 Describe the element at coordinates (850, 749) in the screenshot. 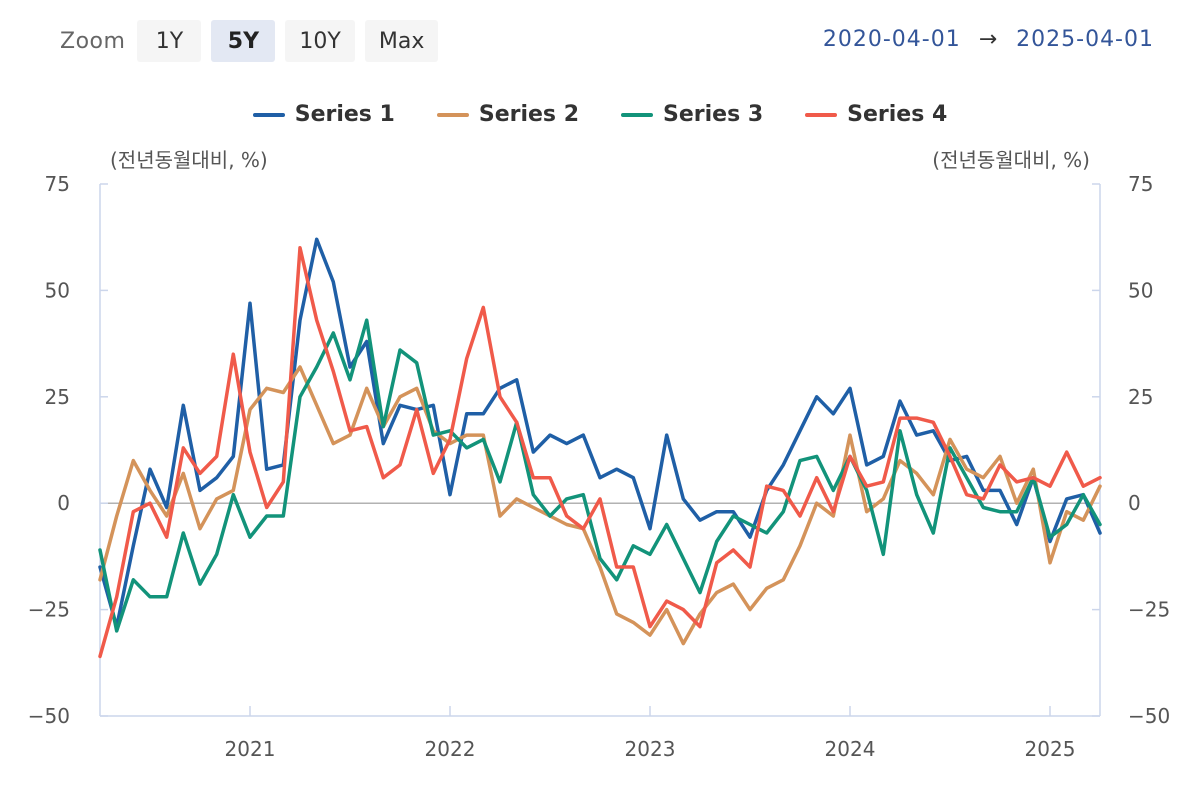

I see `x-tick-label: 2024` at that location.